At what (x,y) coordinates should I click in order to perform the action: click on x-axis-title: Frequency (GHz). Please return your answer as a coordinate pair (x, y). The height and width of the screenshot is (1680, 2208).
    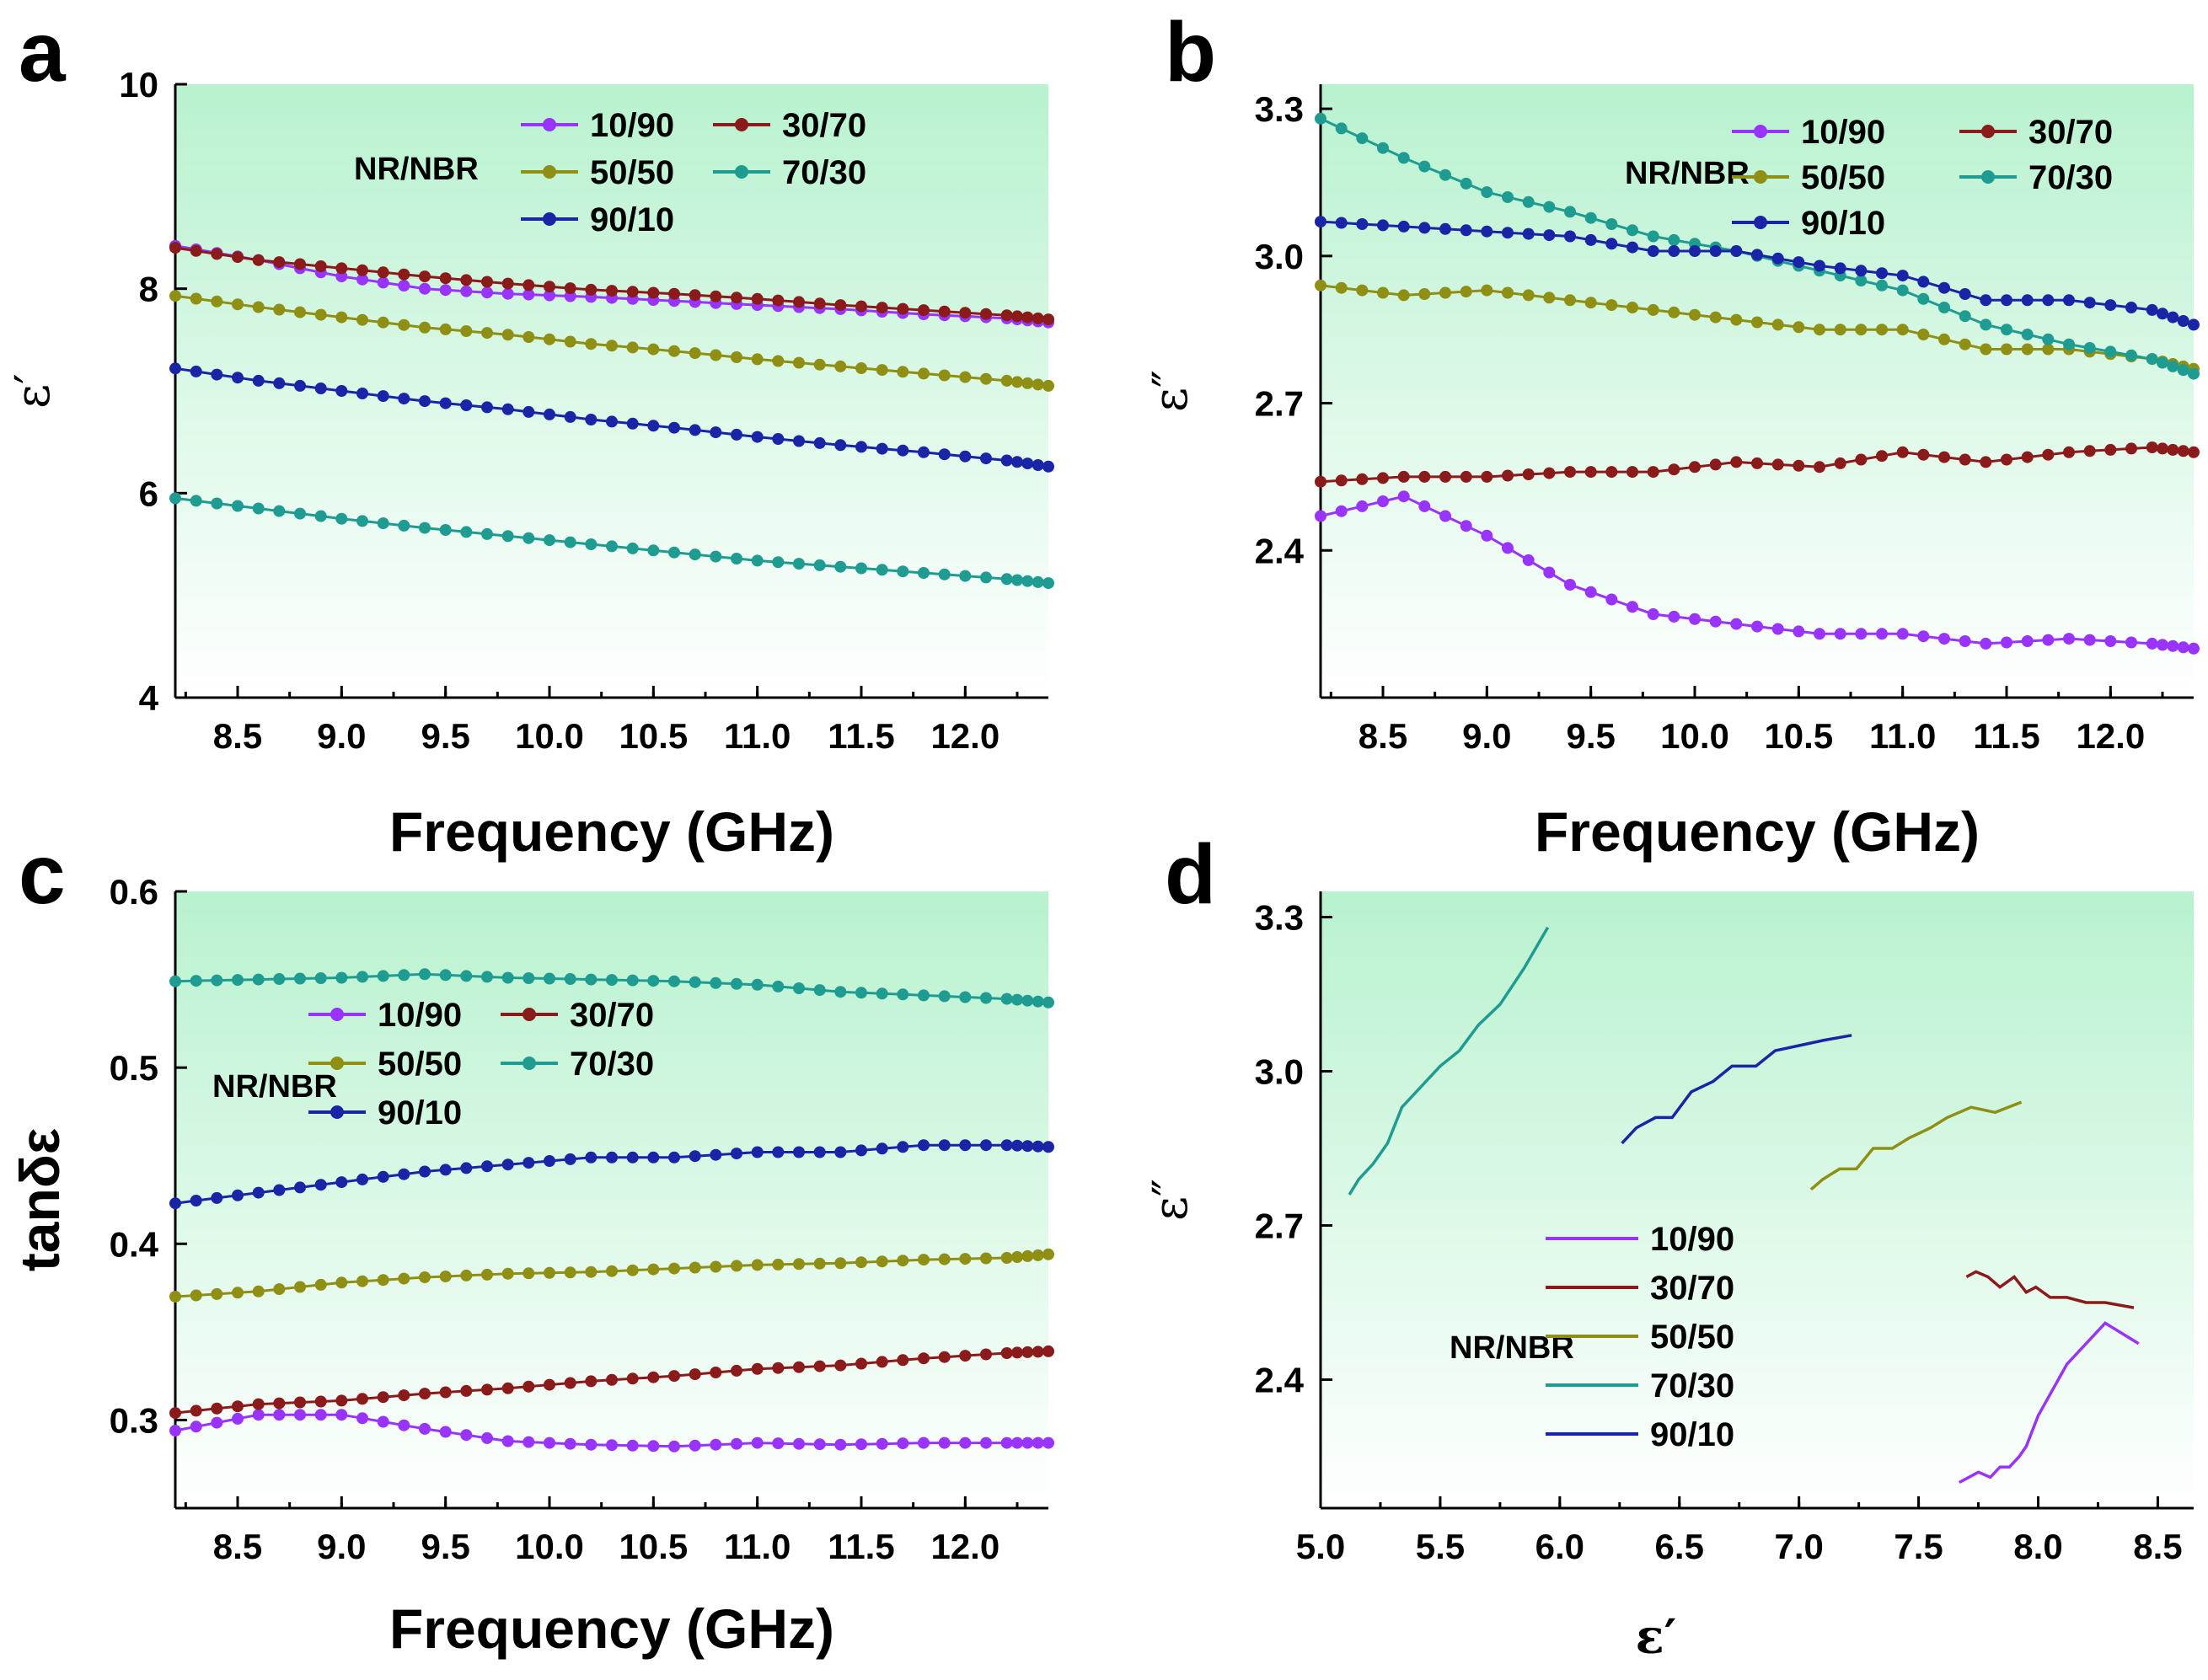
    Looking at the image, I should click on (611, 831).